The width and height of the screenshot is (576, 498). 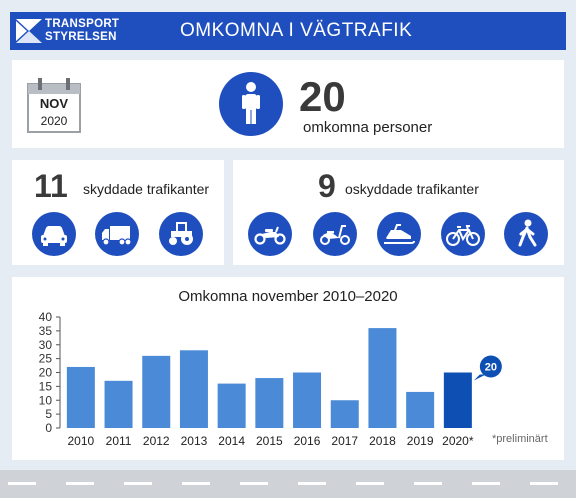 What do you see at coordinates (479, 377) in the screenshot?
I see `callout-pointer` at bounding box center [479, 377].